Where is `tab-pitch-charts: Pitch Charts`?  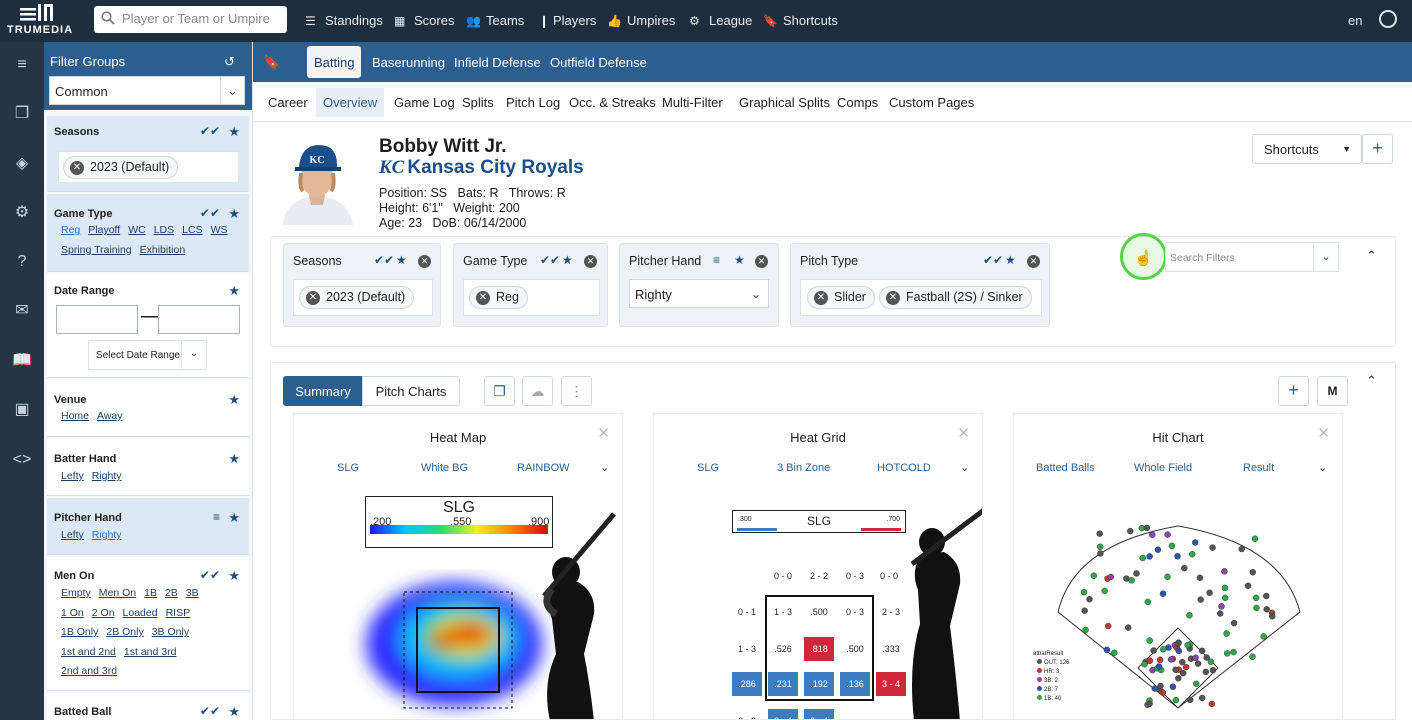 tab-pitch-charts: Pitch Charts is located at coordinates (411, 391).